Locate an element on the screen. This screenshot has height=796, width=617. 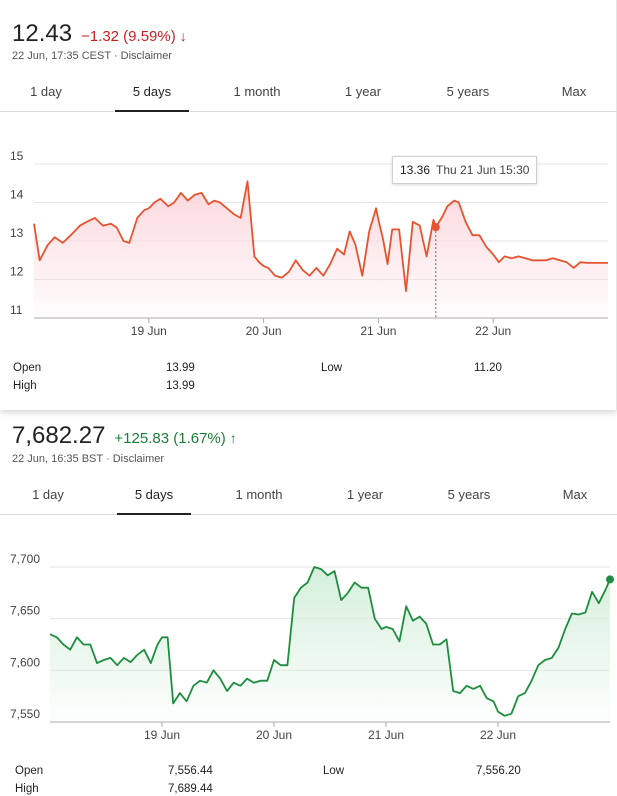
chart-tooltip: 13.36 Thu 21 Jun 15:30 is located at coordinates (465, 170).